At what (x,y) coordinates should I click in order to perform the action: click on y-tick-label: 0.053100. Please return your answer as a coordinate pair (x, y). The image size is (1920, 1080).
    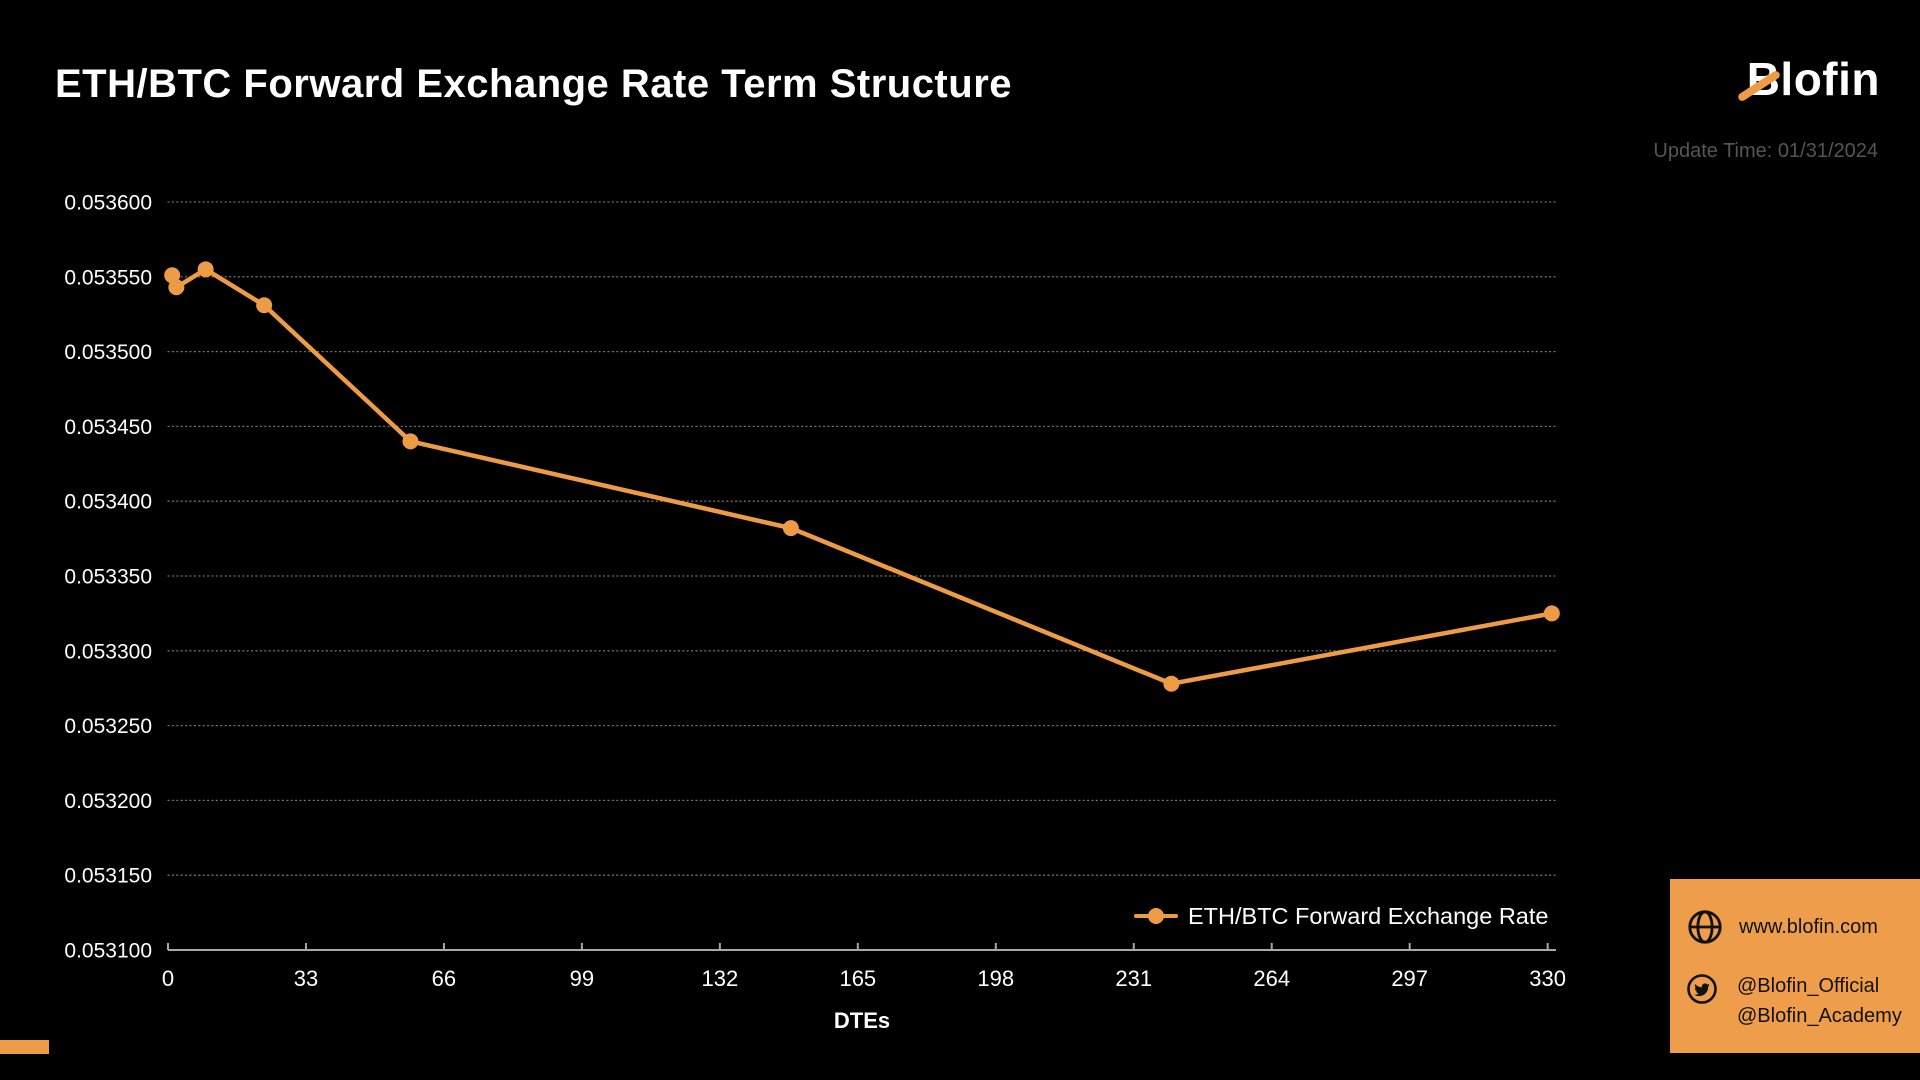
    Looking at the image, I should click on (108, 951).